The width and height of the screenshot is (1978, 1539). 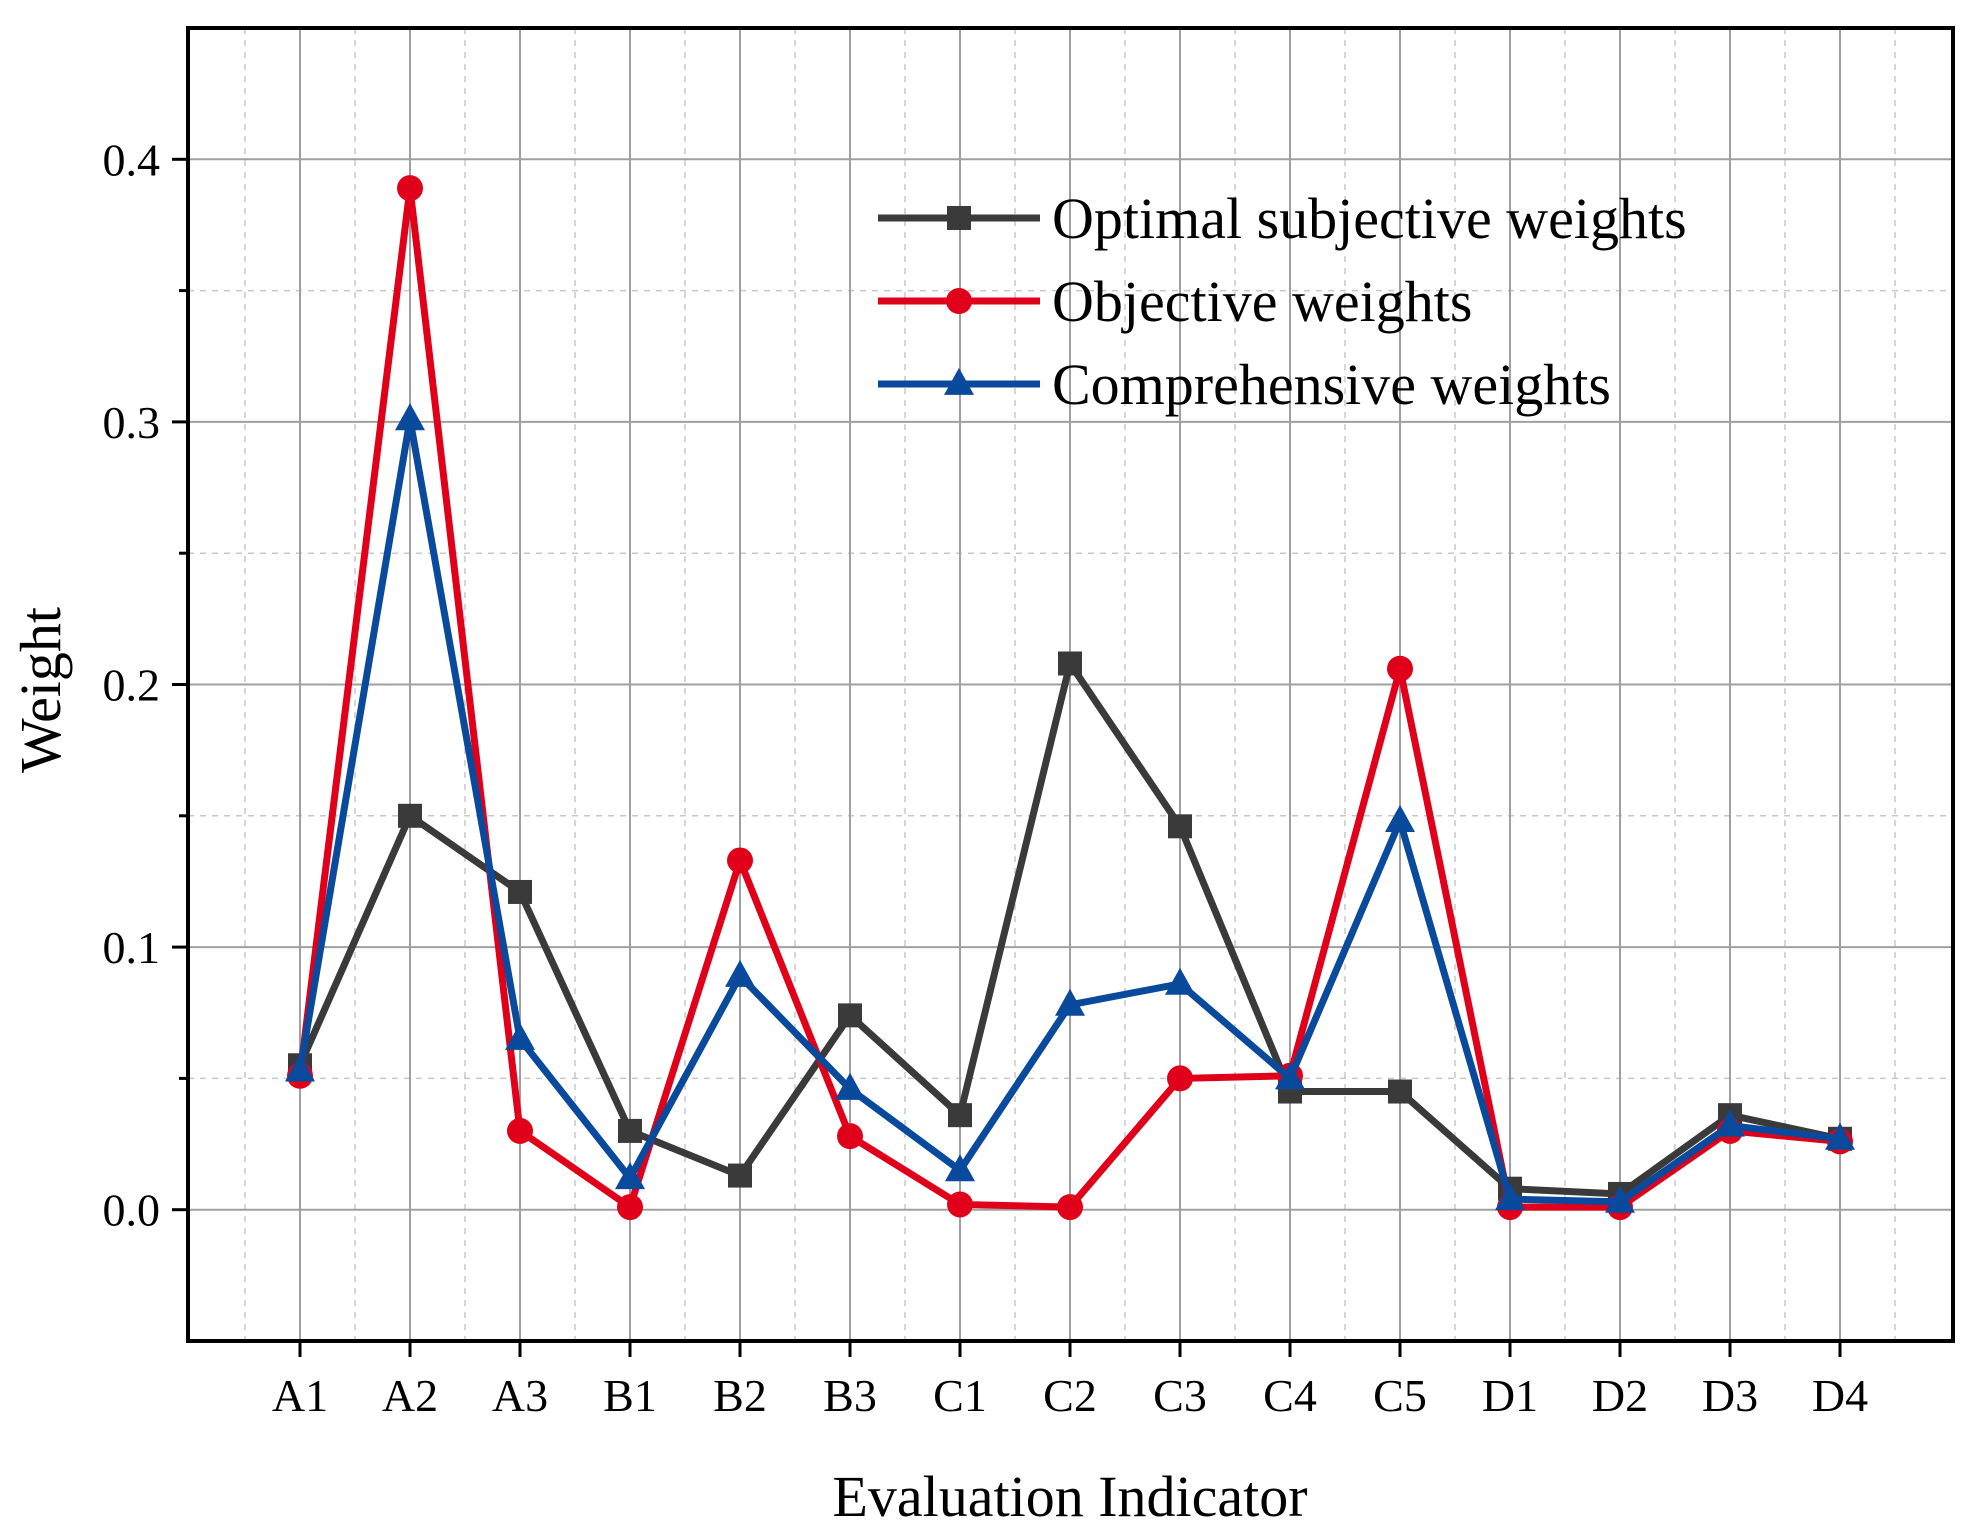 I want to click on x-tick-label: D1, so click(x=1510, y=1395).